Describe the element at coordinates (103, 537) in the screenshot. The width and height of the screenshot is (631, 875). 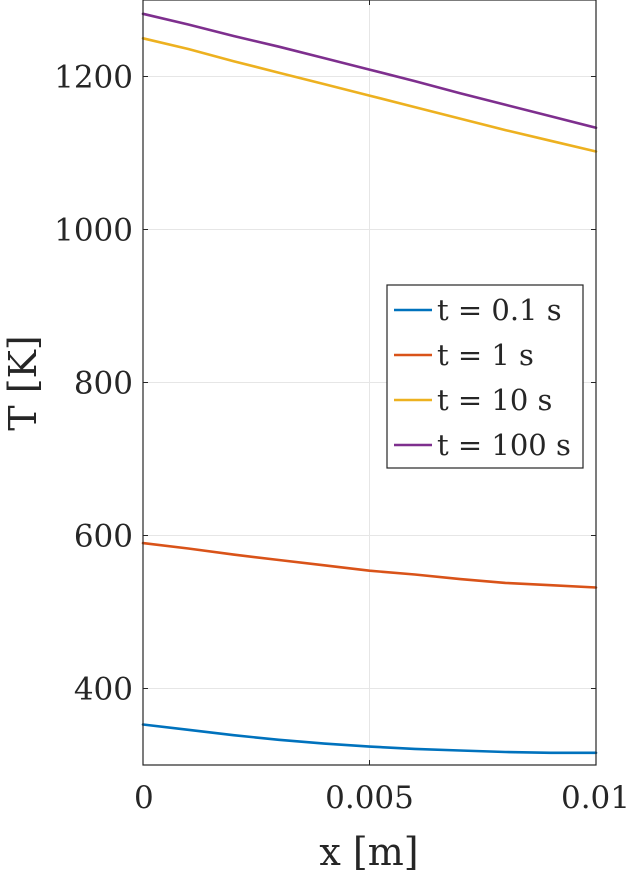
I see `y-tick-label: 600` at that location.